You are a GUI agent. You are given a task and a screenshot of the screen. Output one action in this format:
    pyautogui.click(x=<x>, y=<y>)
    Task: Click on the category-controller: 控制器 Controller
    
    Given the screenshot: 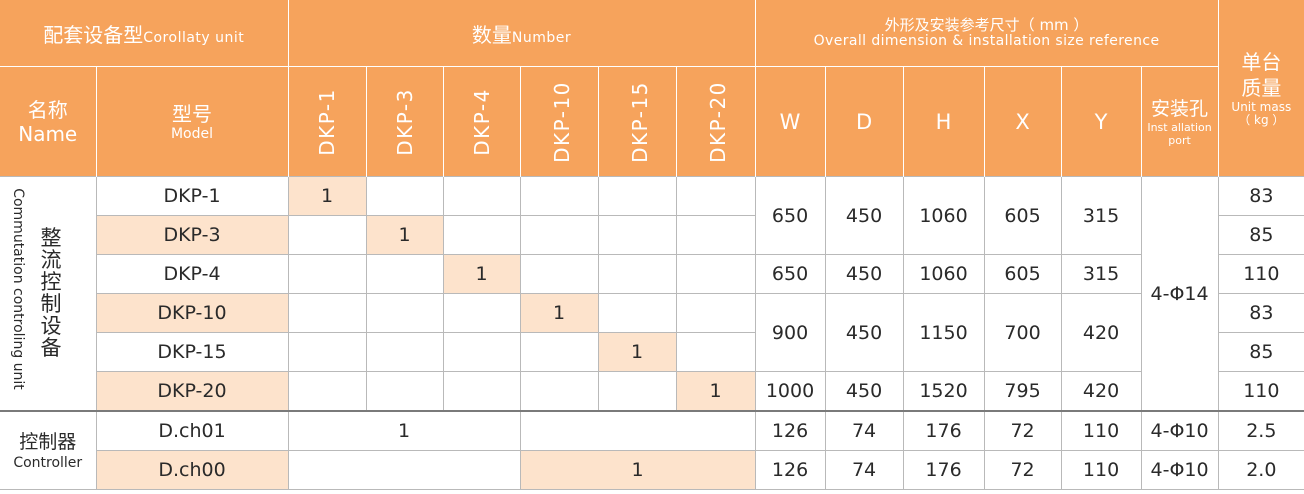 What is the action you would take?
    pyautogui.click(x=48, y=450)
    